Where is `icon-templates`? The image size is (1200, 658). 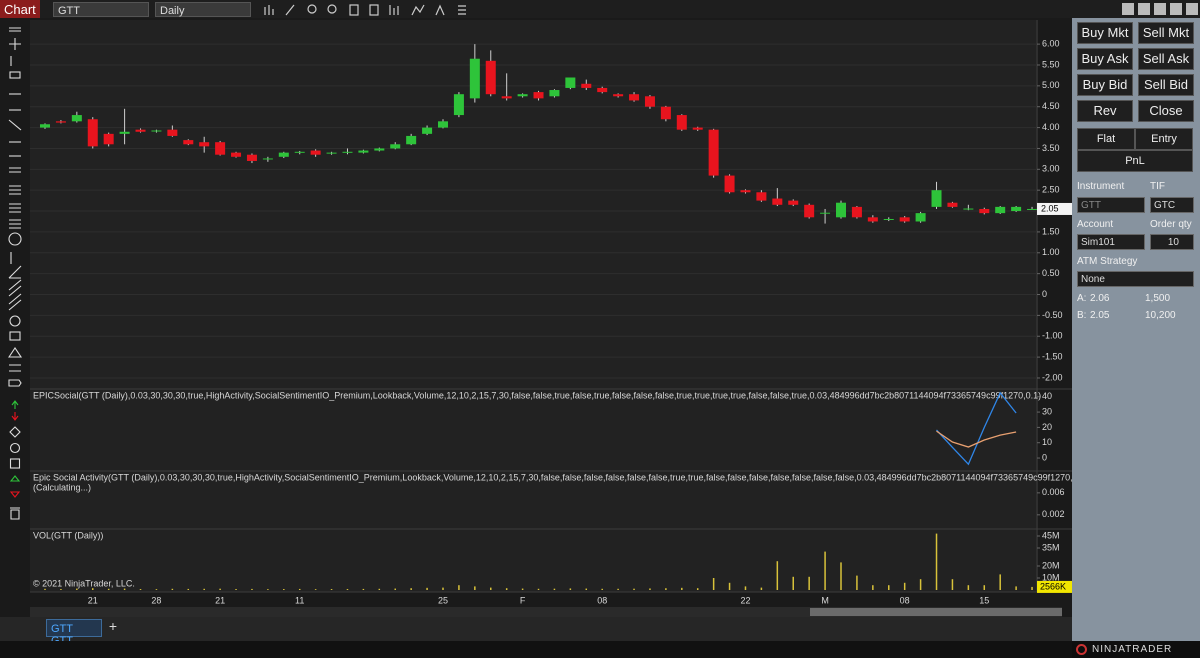 icon-templates is located at coordinates (374, 10).